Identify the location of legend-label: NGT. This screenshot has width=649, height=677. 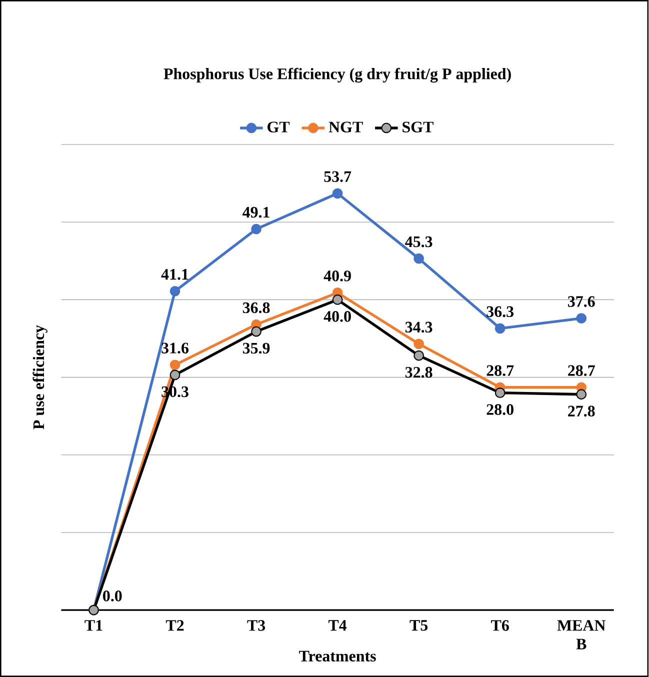
(346, 127).